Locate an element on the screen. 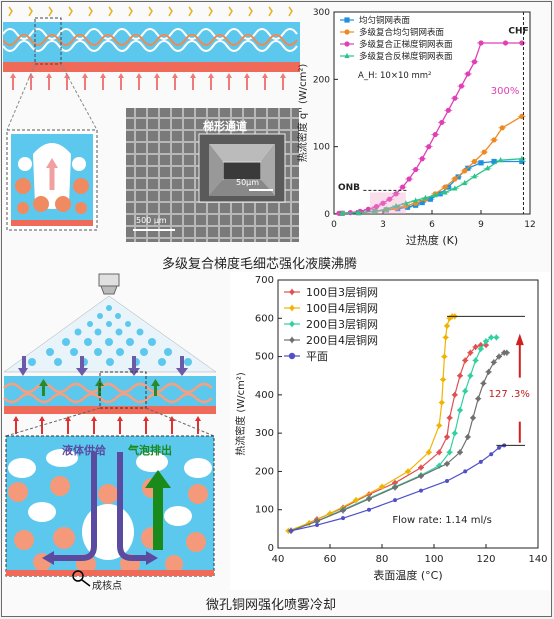 The width and height of the screenshot is (554, 619). legend-entry: 100目3层铜网 is located at coordinates (331, 292).